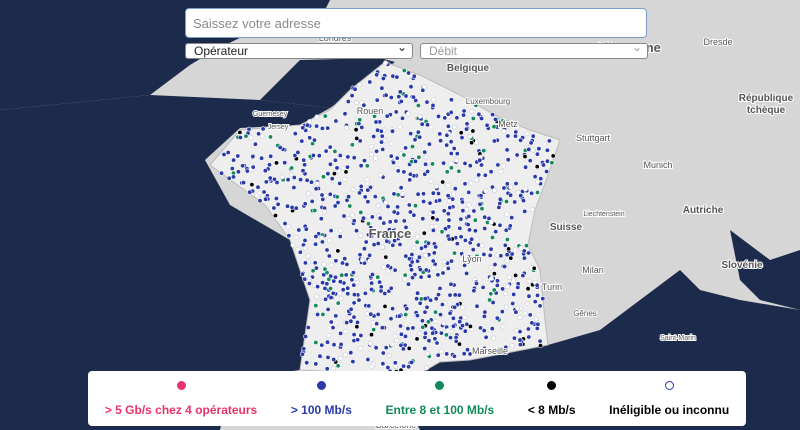 The image size is (800, 430). What do you see at coordinates (416, 23) in the screenshot?
I see `search-input: Saissez votre adresse` at bounding box center [416, 23].